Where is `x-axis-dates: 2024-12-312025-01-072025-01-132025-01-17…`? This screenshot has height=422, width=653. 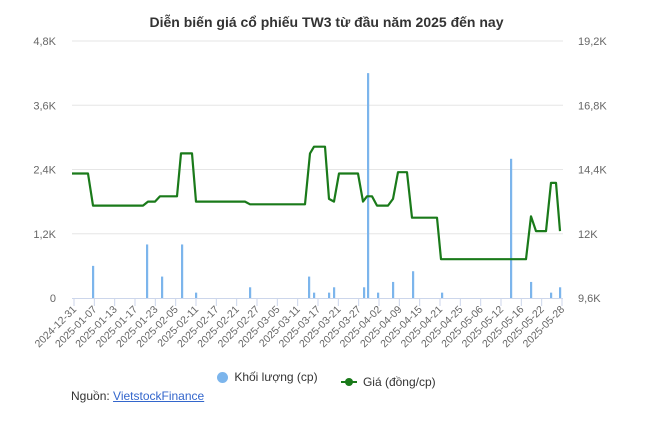
x-axis-dates: 2024-12-312025-01-072025-01-132025-01-17… is located at coordinates (300, 324).